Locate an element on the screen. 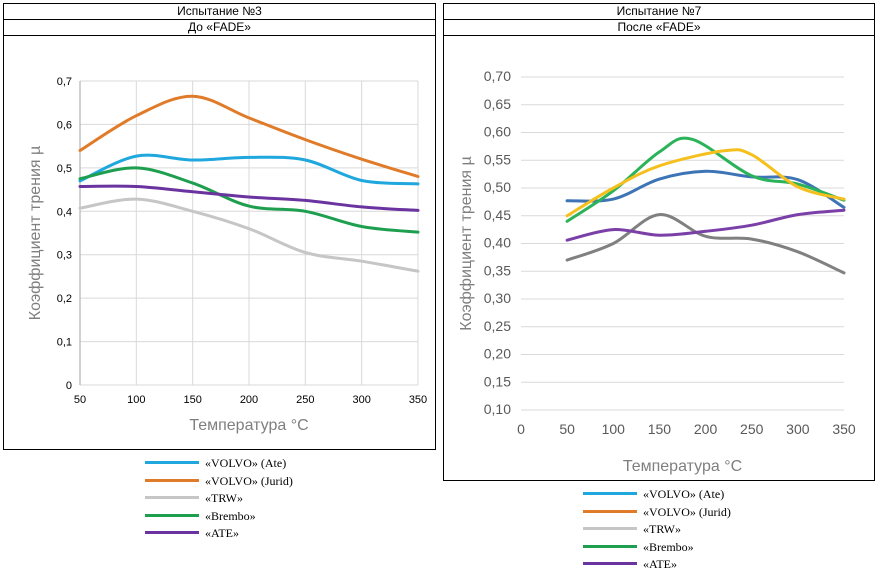 This screenshot has width=887, height=582. x-tick-label: 0 is located at coordinates (521, 429).